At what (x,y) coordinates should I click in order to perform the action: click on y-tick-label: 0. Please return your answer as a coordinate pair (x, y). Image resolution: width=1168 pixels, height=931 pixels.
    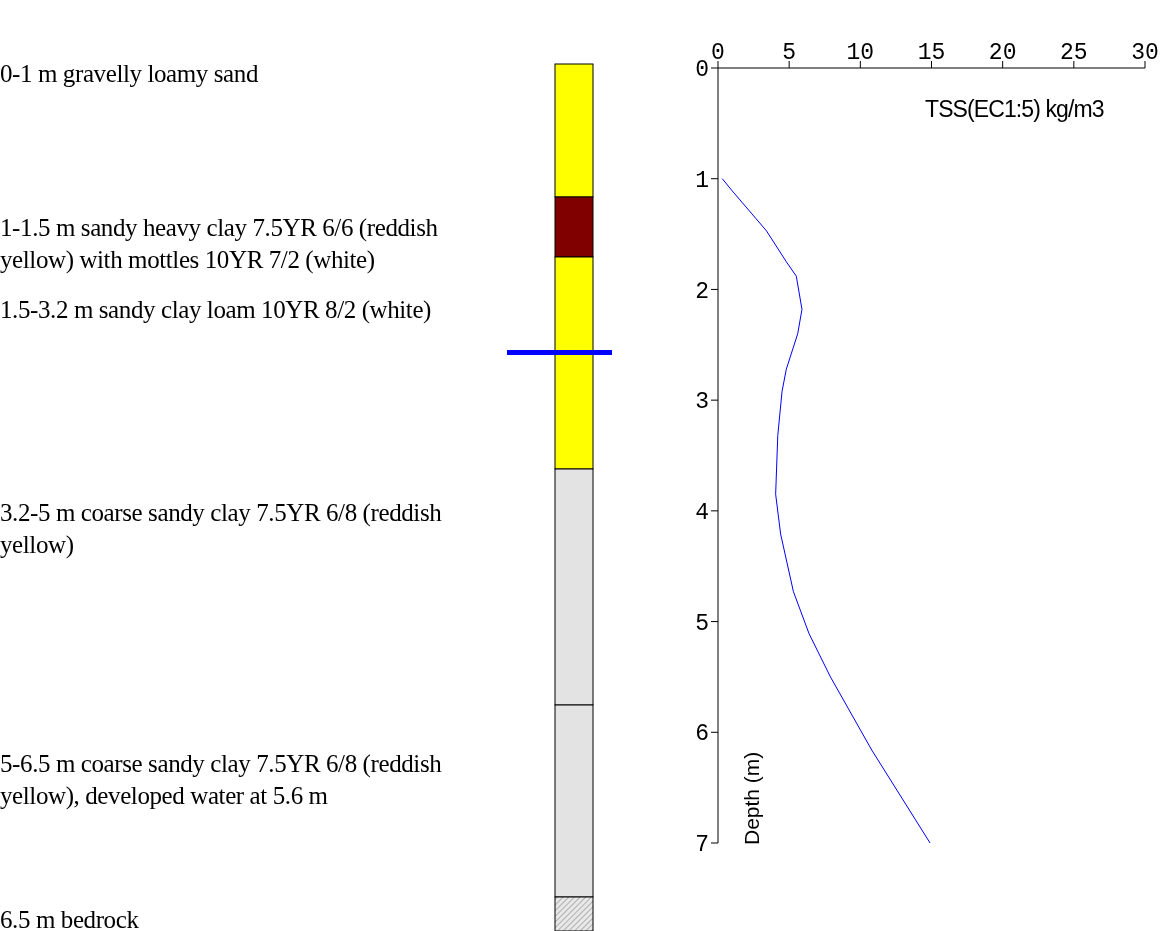
    Looking at the image, I should click on (702, 70).